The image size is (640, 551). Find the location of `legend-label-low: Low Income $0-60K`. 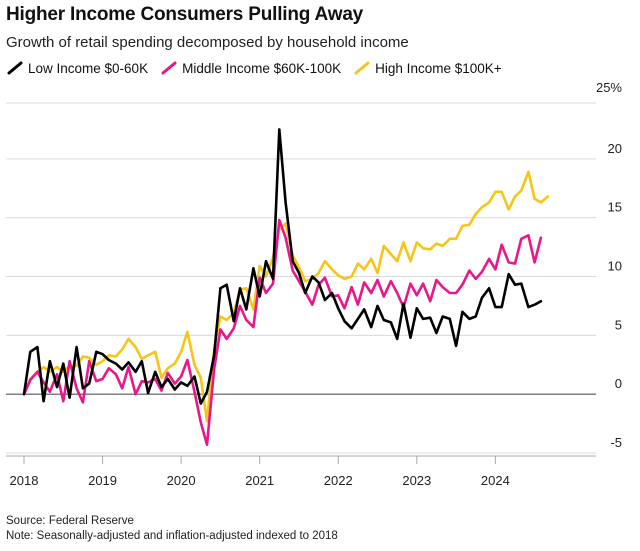

legend-label-low: Low Income $0-60K is located at coordinates (88, 68).